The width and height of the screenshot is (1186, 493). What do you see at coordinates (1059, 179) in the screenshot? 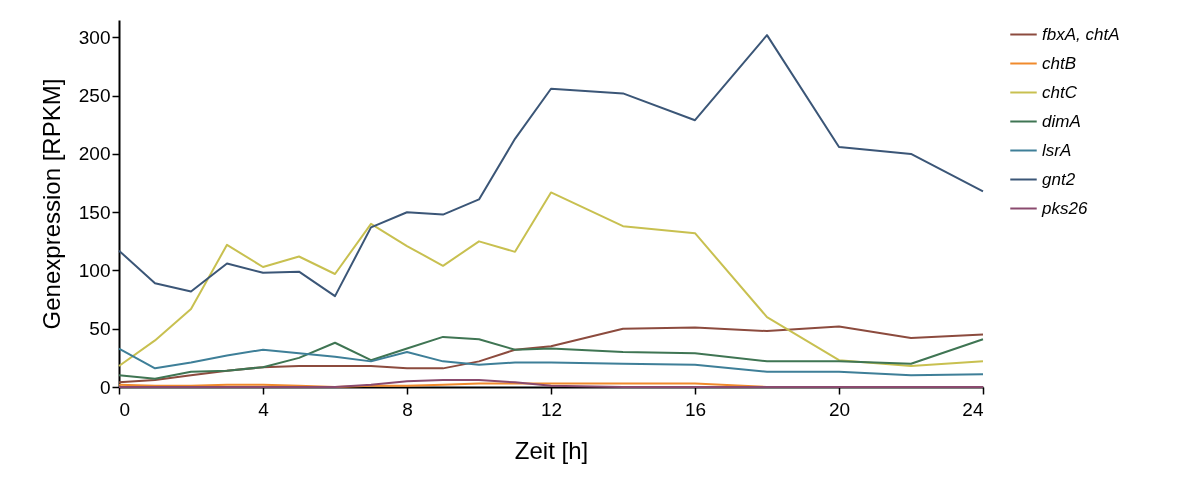
I see `legend-label: gnt2` at bounding box center [1059, 179].